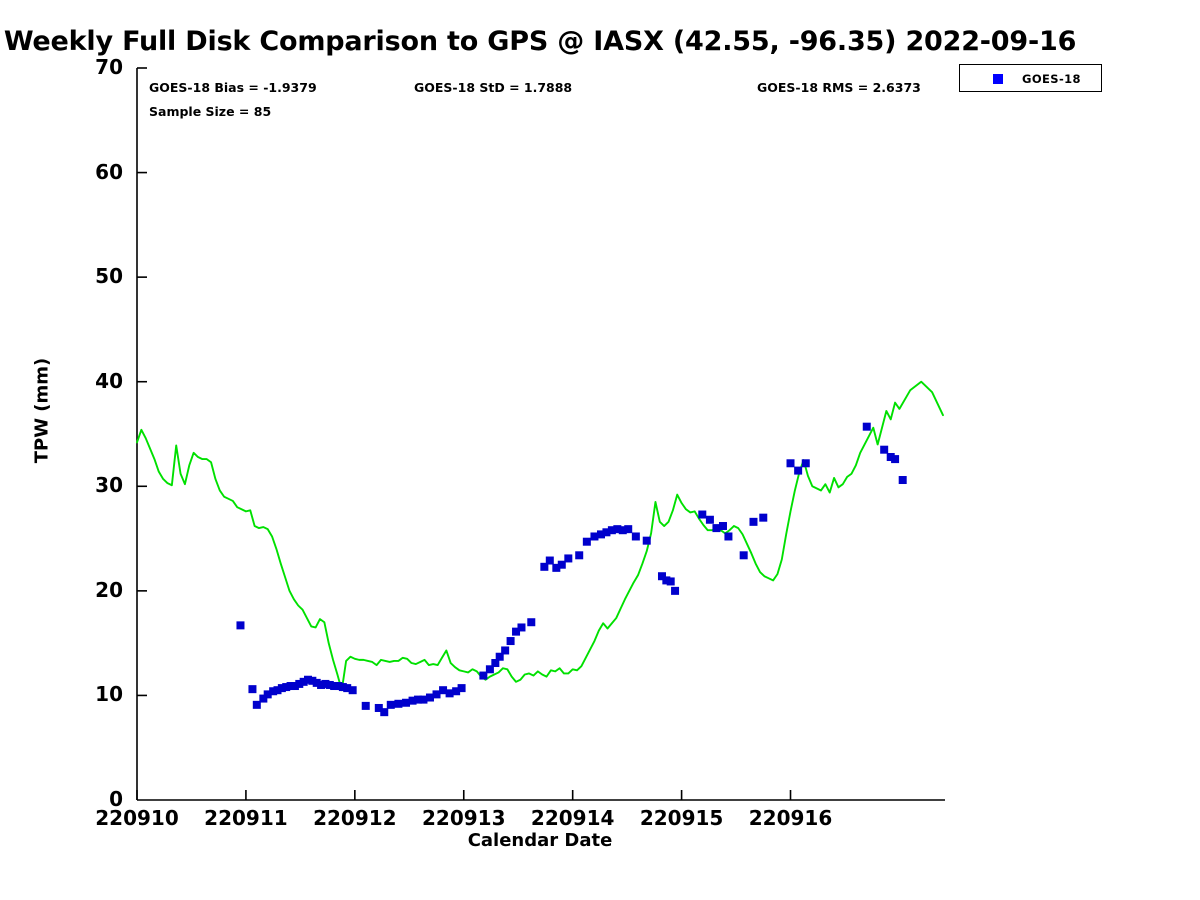 The width and height of the screenshot is (1200, 900). Describe the element at coordinates (109, 485) in the screenshot. I see `y-tick-label: 30` at that location.